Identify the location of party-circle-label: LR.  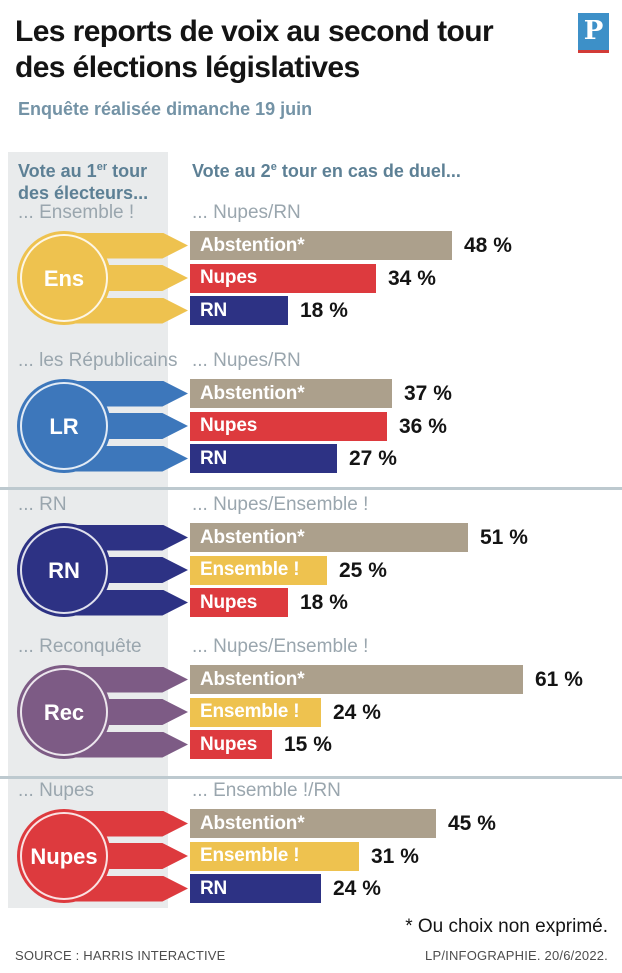
(64, 426).